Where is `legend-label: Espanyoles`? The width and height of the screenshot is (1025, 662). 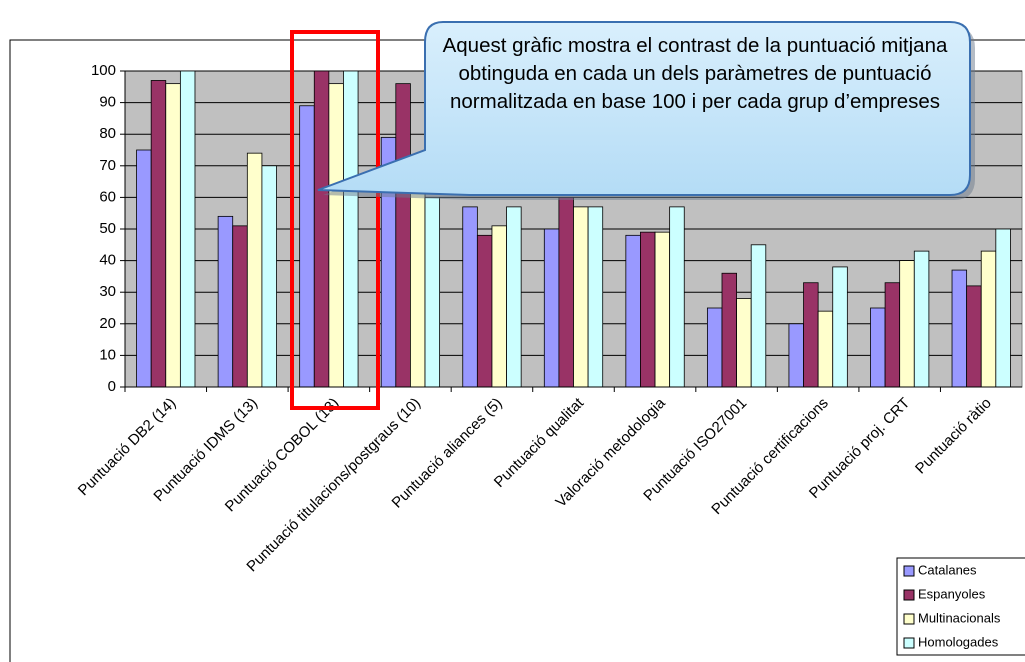 legend-label: Espanyoles is located at coordinates (952, 593).